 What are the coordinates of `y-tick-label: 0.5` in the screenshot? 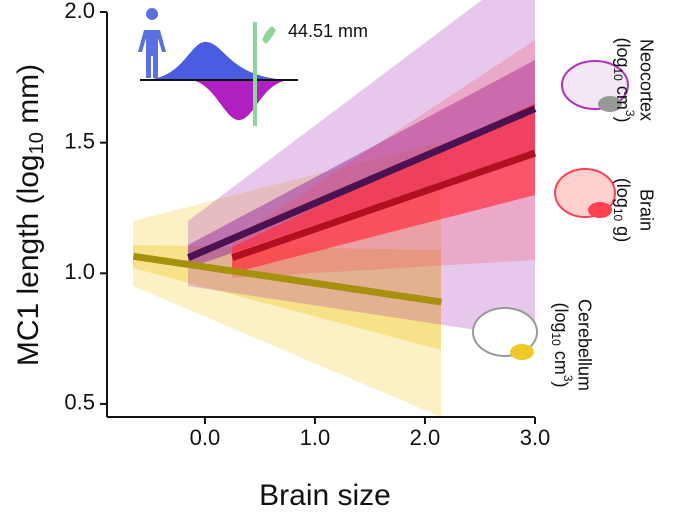 It's located at (79, 402).